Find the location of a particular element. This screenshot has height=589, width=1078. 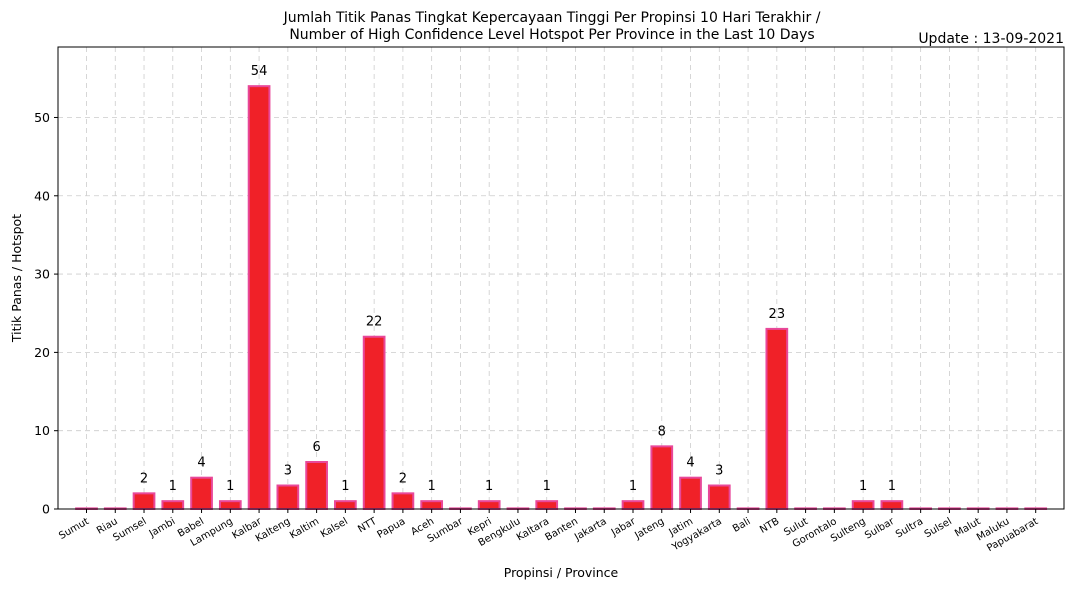

bar-sulbar is located at coordinates (892, 505).